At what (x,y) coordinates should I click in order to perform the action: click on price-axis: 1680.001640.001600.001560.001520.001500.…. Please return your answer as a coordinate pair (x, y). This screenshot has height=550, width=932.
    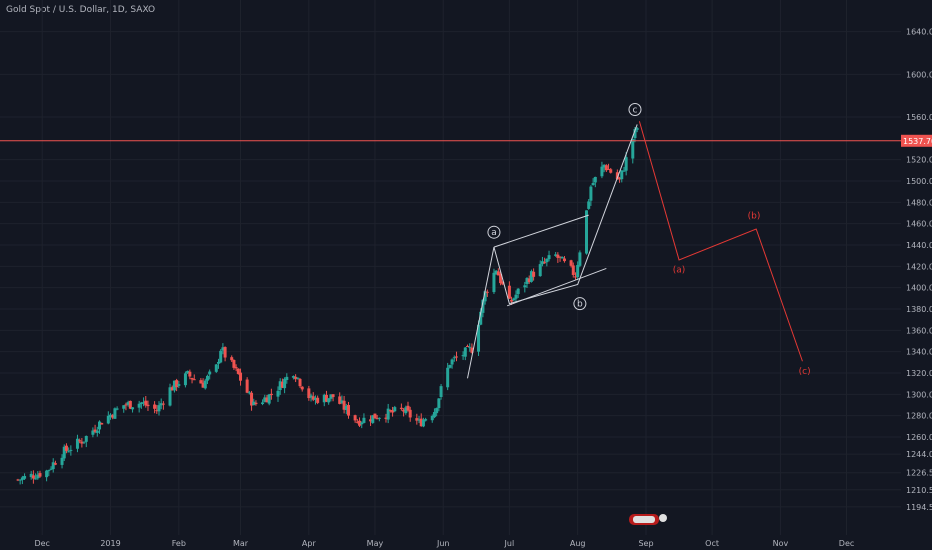
    Looking at the image, I should click on (919, 270).